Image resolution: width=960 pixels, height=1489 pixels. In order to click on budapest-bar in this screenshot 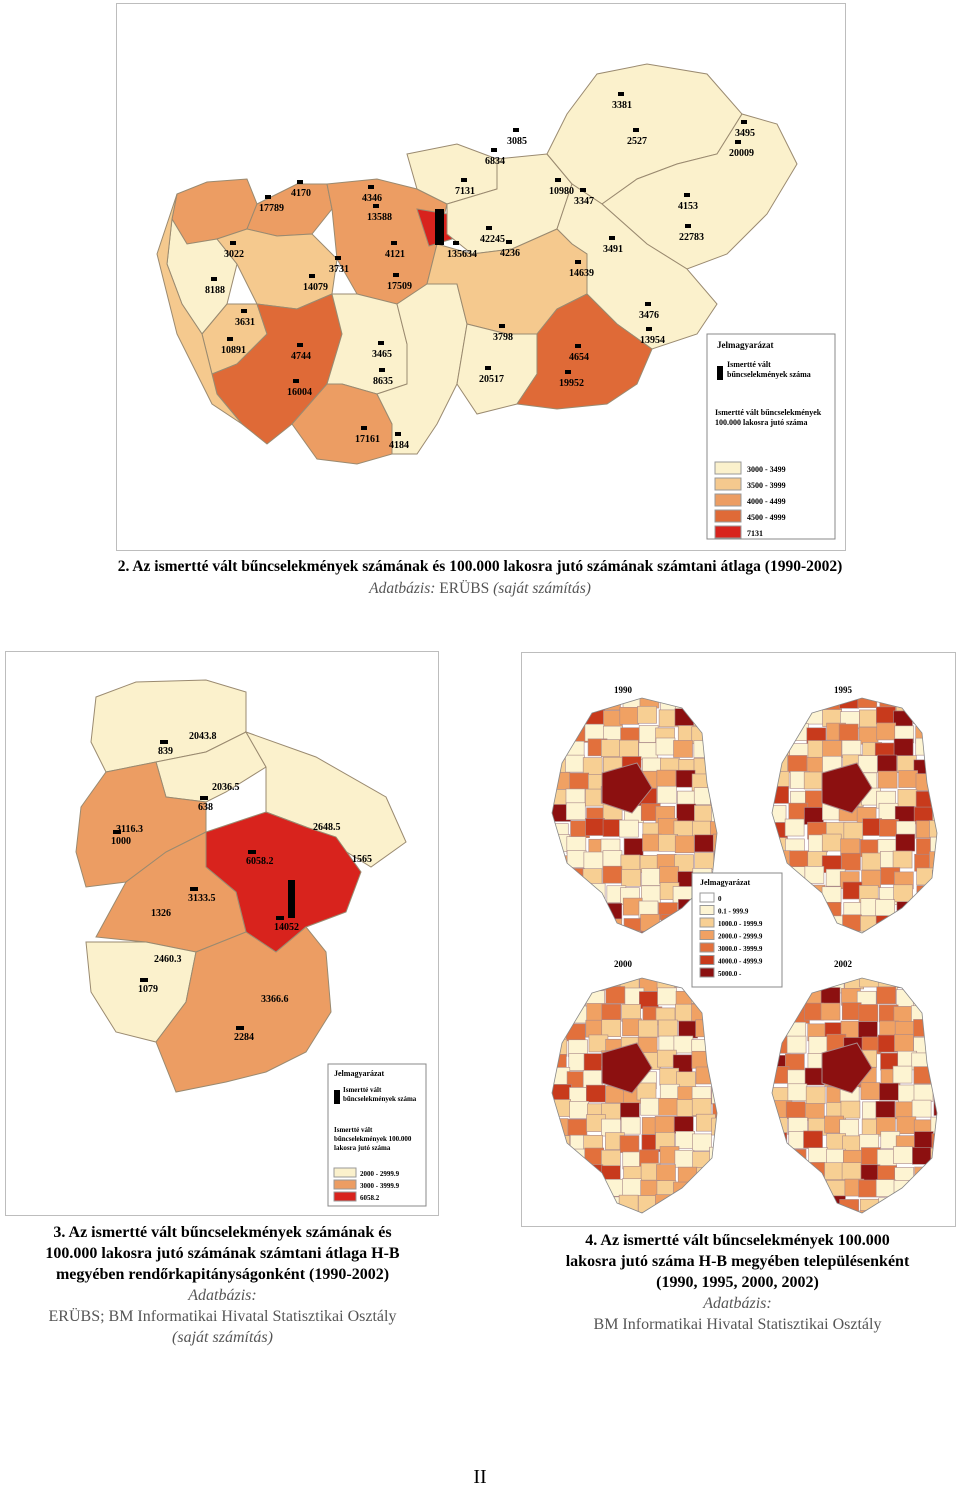, I will do `click(439, 227)`.